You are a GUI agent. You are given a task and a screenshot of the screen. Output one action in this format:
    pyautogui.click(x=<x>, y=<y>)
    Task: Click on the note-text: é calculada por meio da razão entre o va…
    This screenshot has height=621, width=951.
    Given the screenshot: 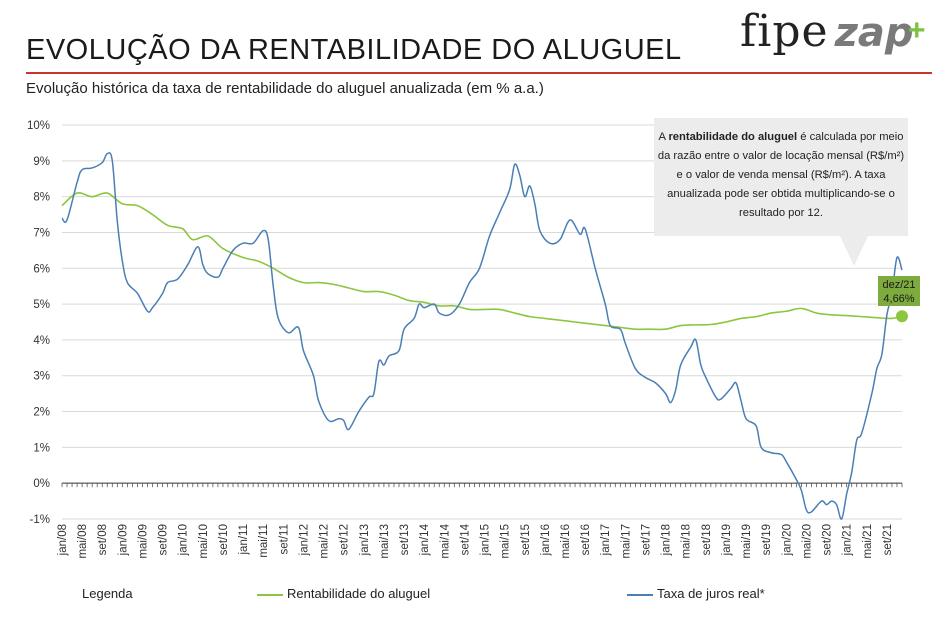 What is the action you would take?
    pyautogui.click(x=781, y=175)
    